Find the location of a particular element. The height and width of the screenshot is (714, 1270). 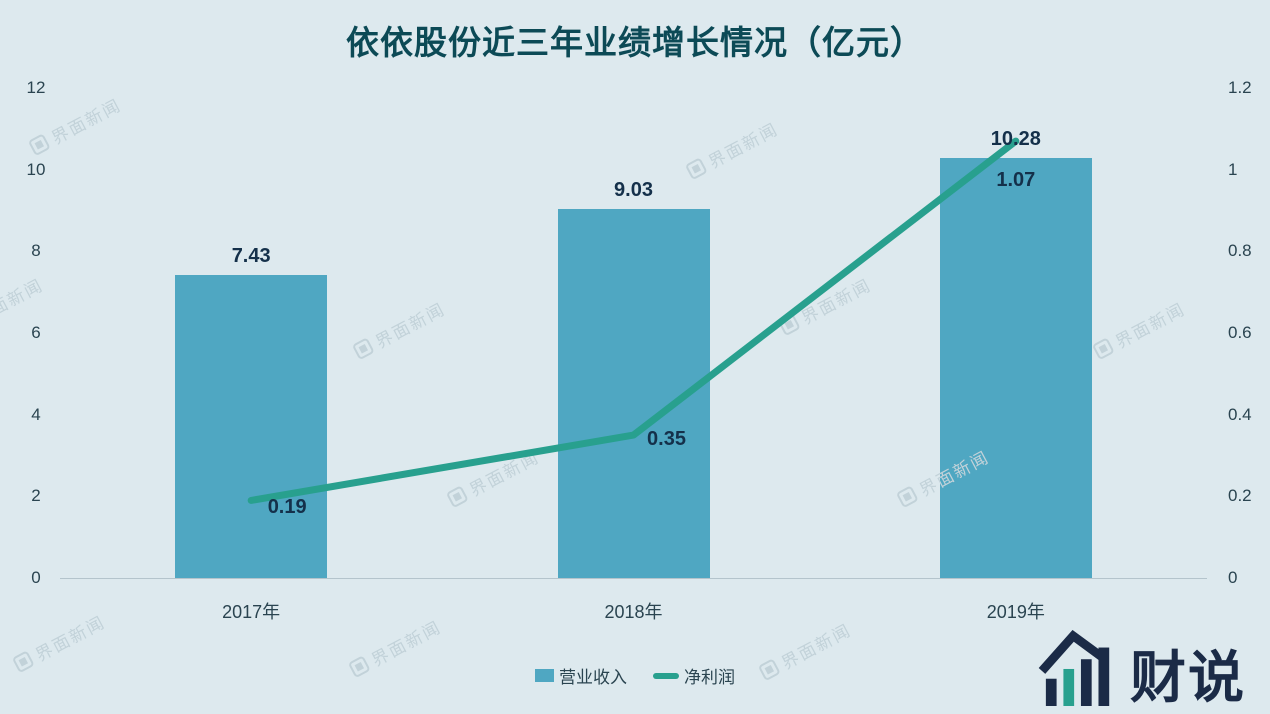

legend-label: 营业收入 is located at coordinates (593, 677).